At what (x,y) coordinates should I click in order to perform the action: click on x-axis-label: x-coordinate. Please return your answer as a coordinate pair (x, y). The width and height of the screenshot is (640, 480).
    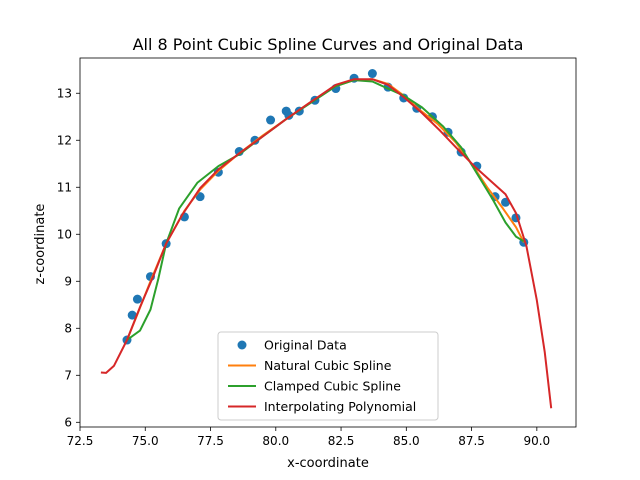
    Looking at the image, I should click on (328, 463).